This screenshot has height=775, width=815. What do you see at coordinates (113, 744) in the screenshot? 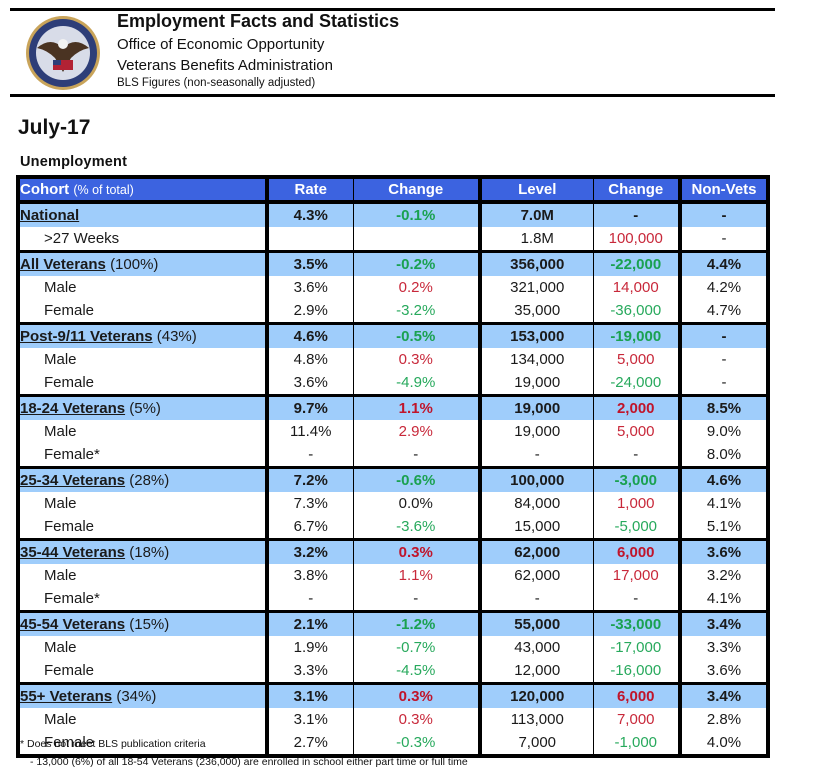
I see `footnote-asterisk: * Does not meet BLS publication criteria` at bounding box center [113, 744].